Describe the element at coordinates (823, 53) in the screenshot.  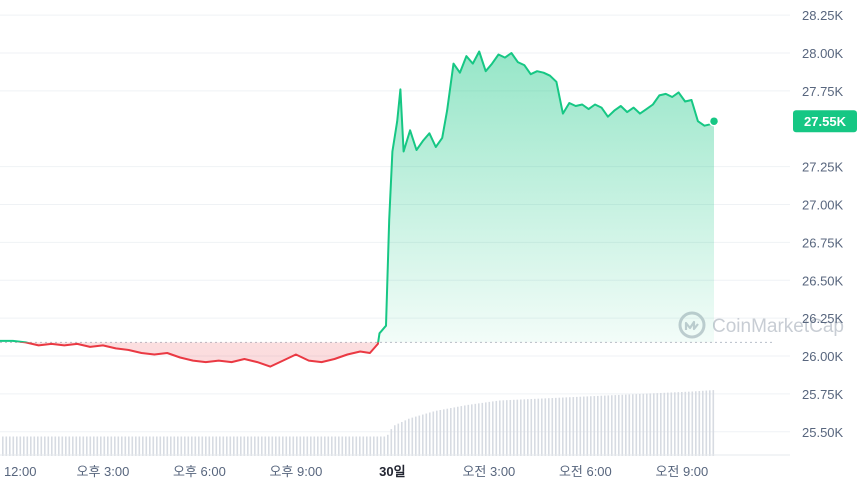
I see `y-tick-label: 28.00K` at that location.